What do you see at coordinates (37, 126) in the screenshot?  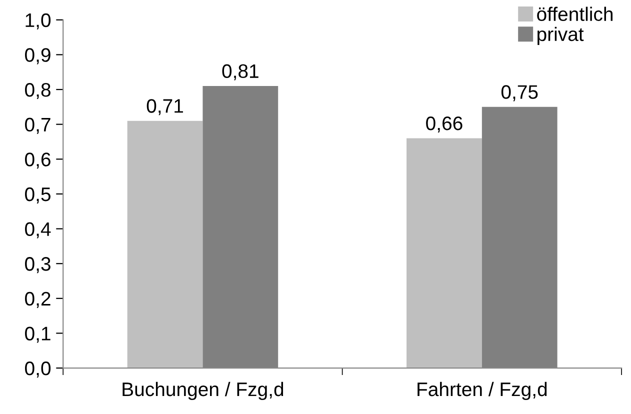 I see `y-tick-label: 0,7` at bounding box center [37, 126].